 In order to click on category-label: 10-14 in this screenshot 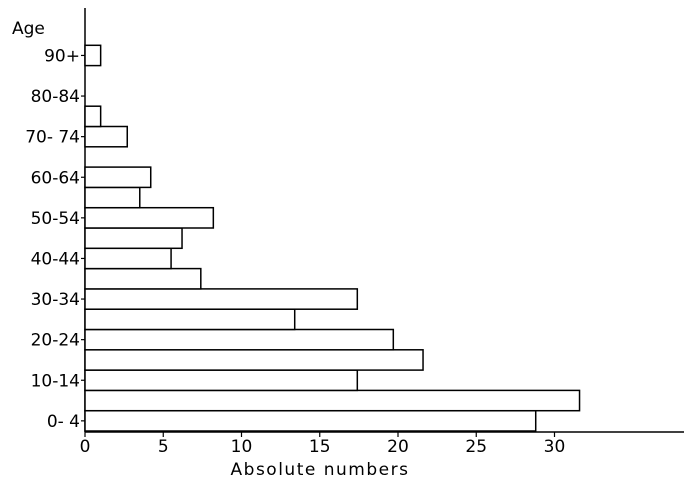, I will do `click(55, 381)`.